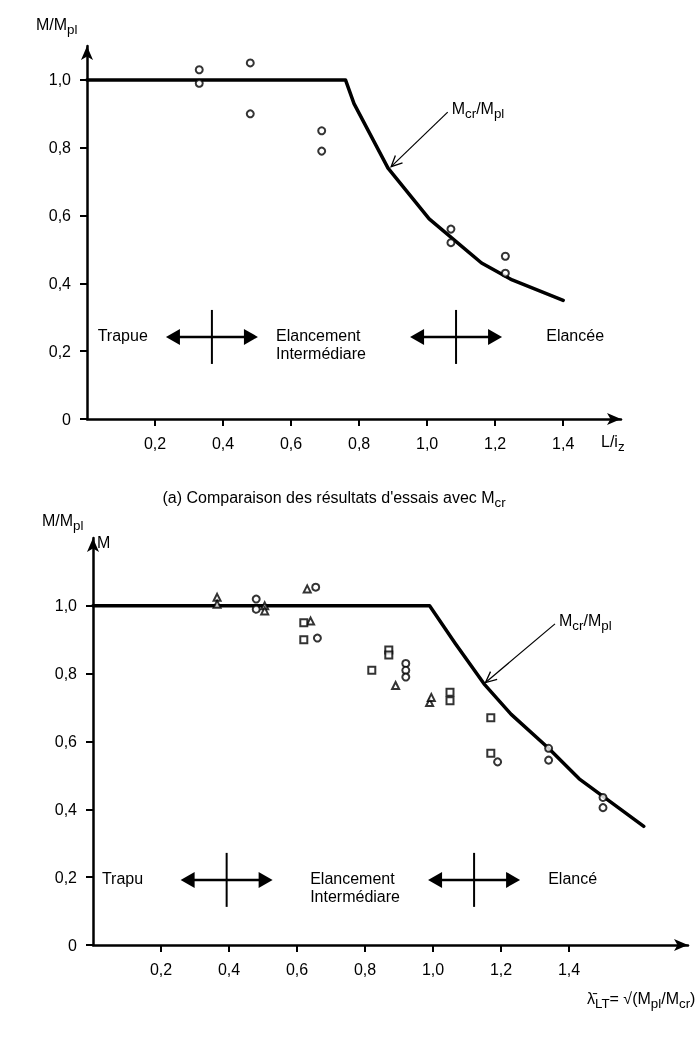 Image resolution: width=699 pixels, height=1042 pixels. What do you see at coordinates (641, 1001) in the screenshot?
I see `x-axis-title: λ̄$_{LT}$= √(M$_{pl}$/M$_{cr}$)` at bounding box center [641, 1001].